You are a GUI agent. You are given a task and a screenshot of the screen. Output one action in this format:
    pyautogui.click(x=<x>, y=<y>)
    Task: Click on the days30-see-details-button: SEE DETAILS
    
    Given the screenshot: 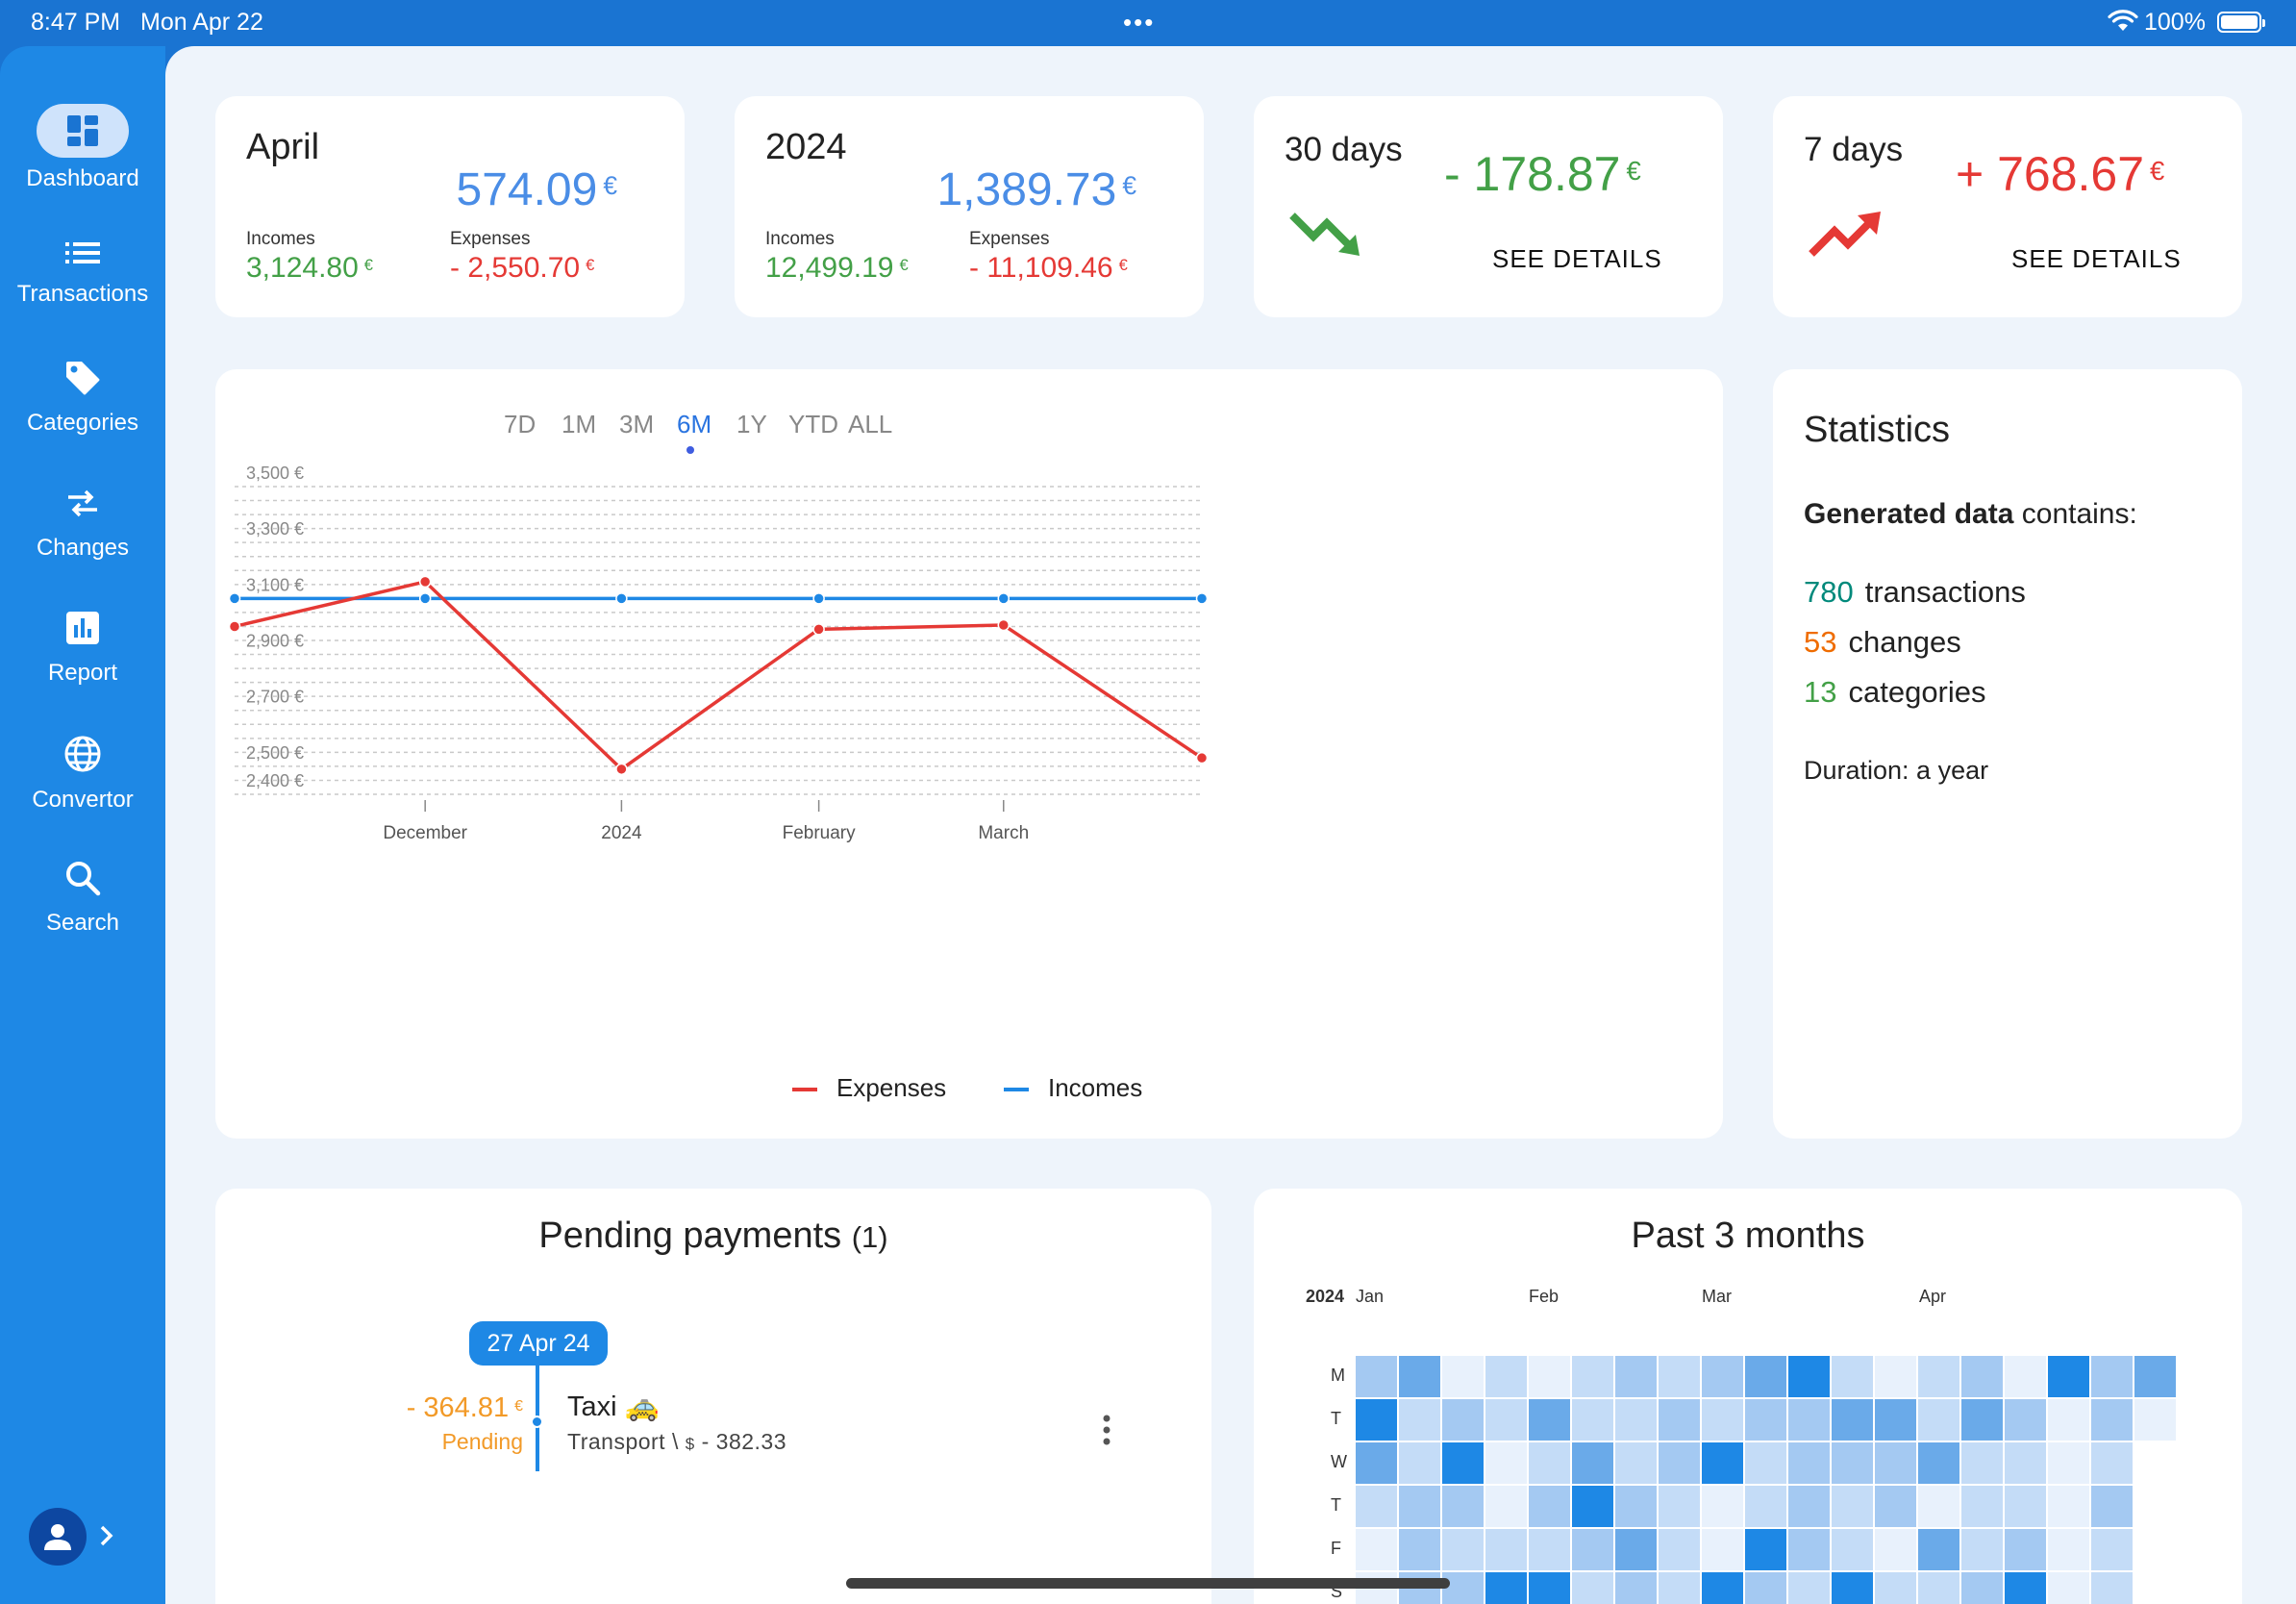 What is the action you would take?
    pyautogui.click(x=1577, y=258)
    